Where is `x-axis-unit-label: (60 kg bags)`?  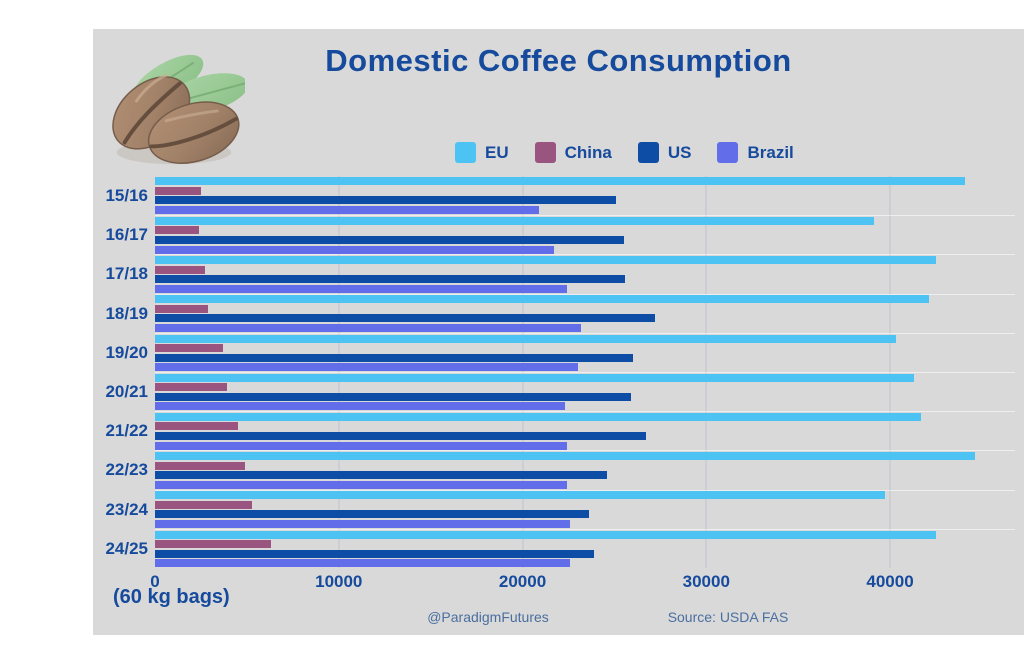 x-axis-unit-label: (60 kg bags) is located at coordinates (171, 597).